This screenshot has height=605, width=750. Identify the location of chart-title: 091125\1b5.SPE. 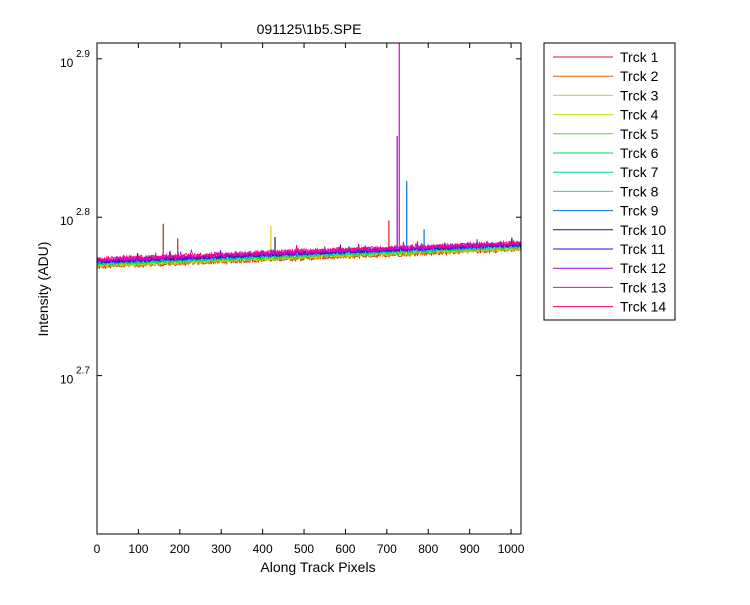
(309, 29).